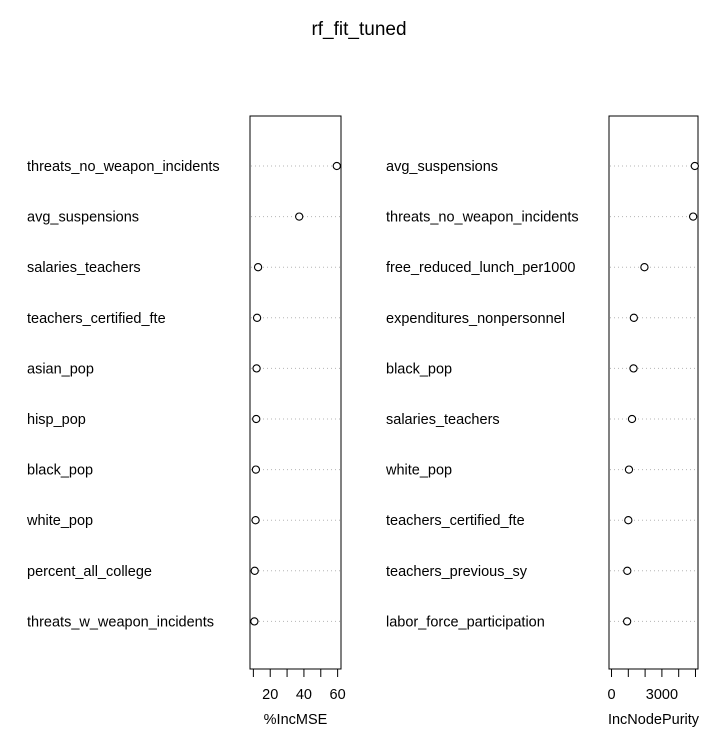 The image size is (718, 752). I want to click on category-label: percent_all_college, so click(89, 572).